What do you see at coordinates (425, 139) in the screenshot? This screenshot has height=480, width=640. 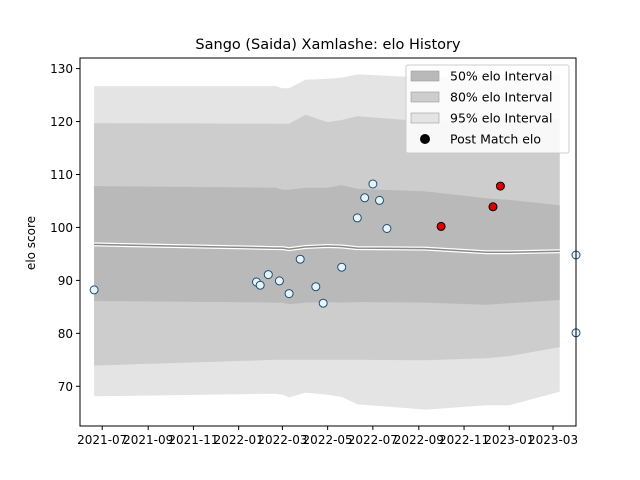 I see `legend-marker-swatch` at bounding box center [425, 139].